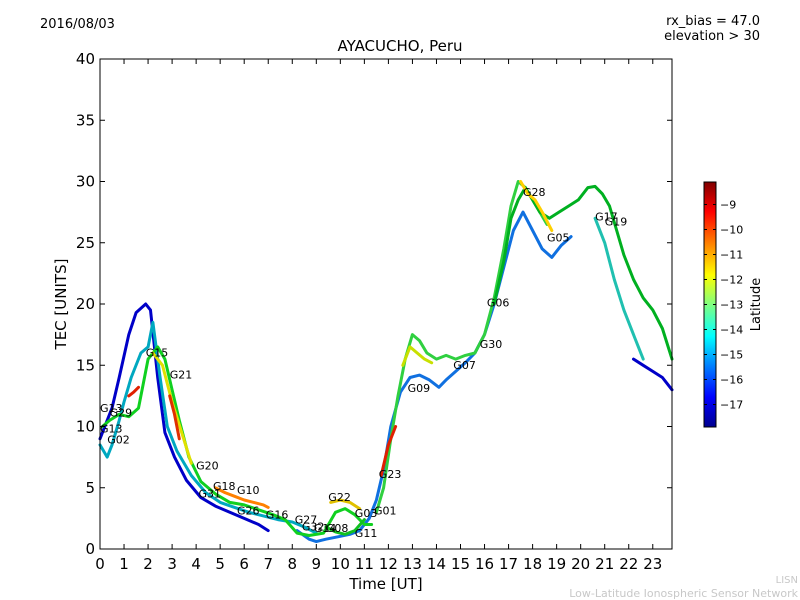  I want to click on y-tick-label: 30, so click(85, 182).